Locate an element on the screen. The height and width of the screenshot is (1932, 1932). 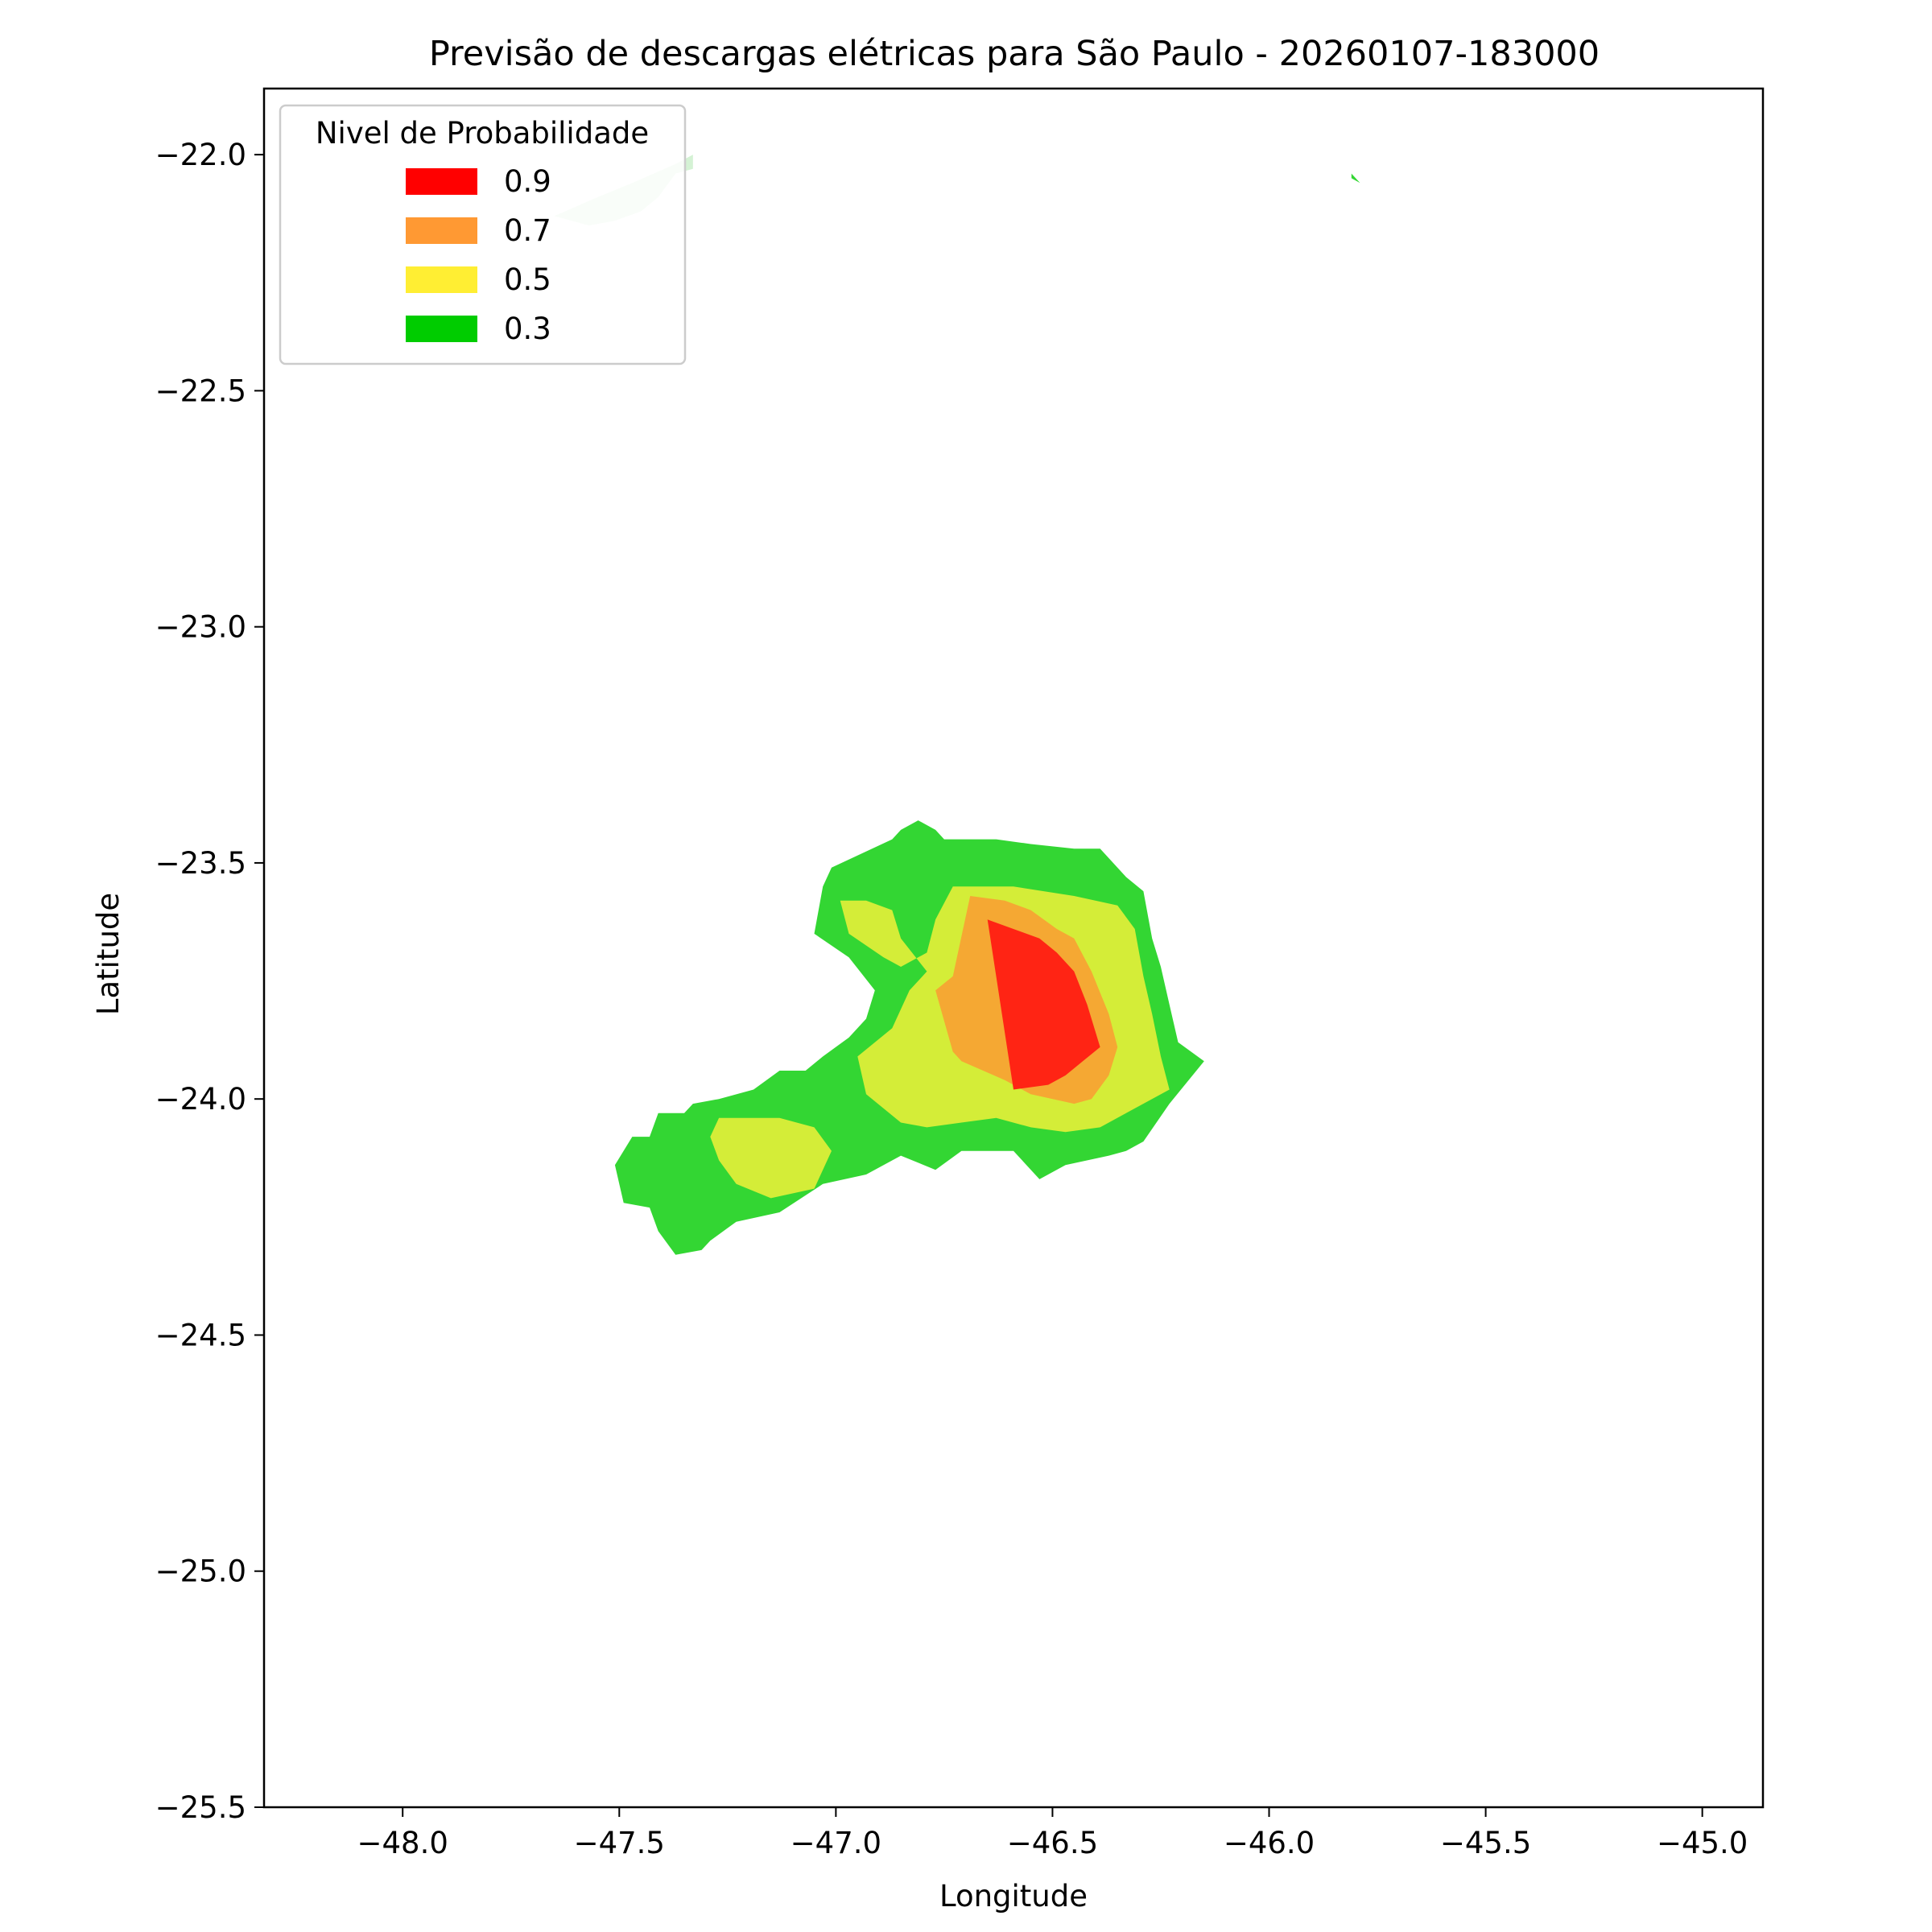
x-tick-label: −48.0 is located at coordinates (402, 1843).